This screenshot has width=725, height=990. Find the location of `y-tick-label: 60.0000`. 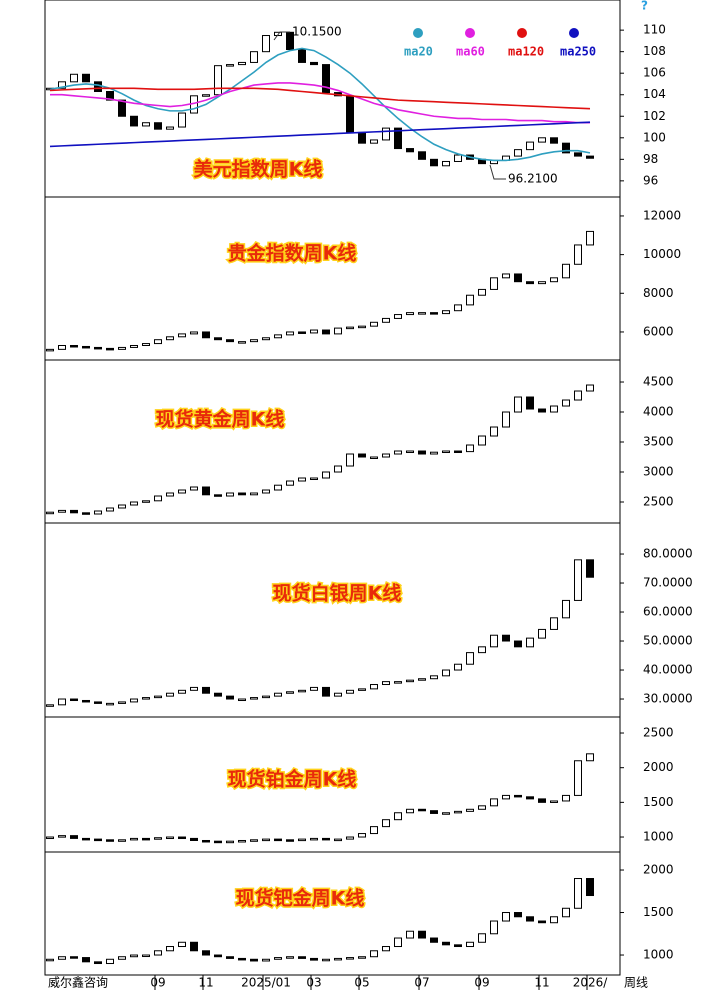

y-tick-label: 60.0000 is located at coordinates (668, 612).